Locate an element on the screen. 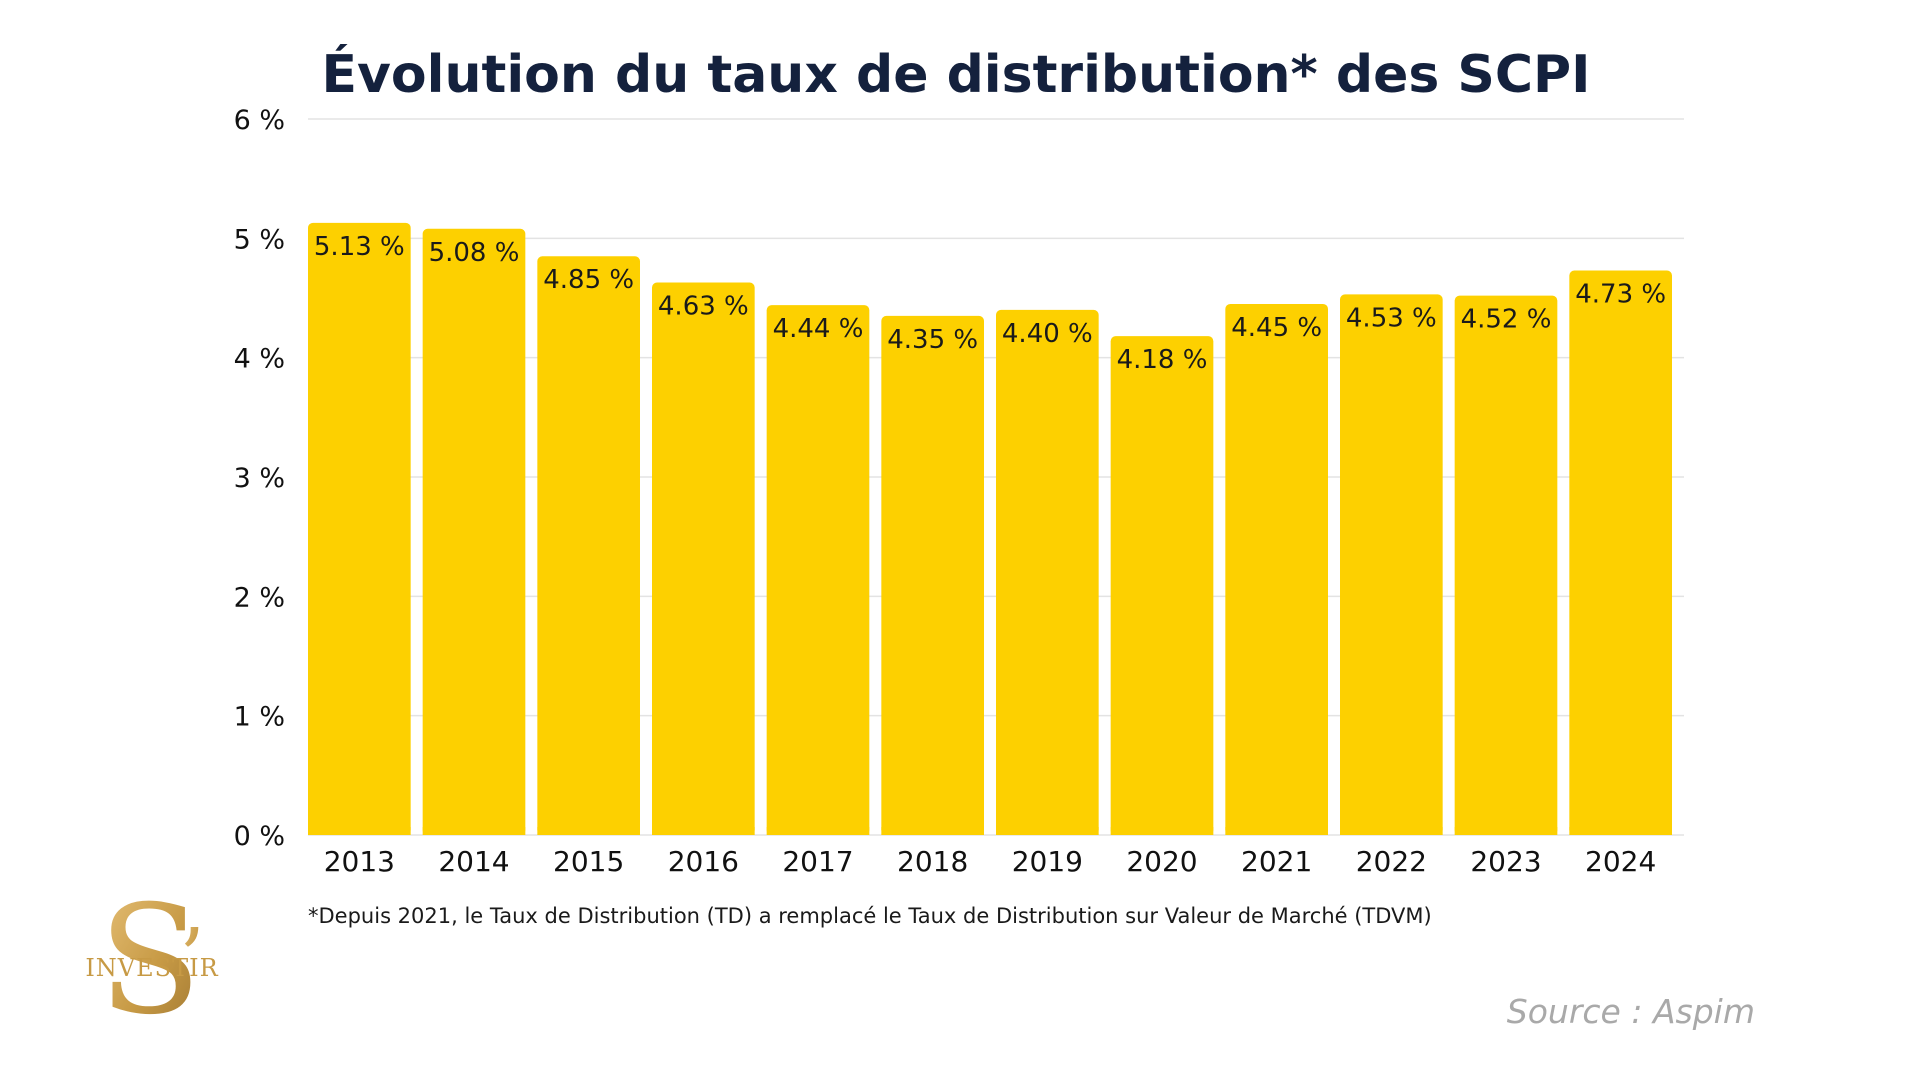  x-tick-label: 2018 is located at coordinates (932, 861).